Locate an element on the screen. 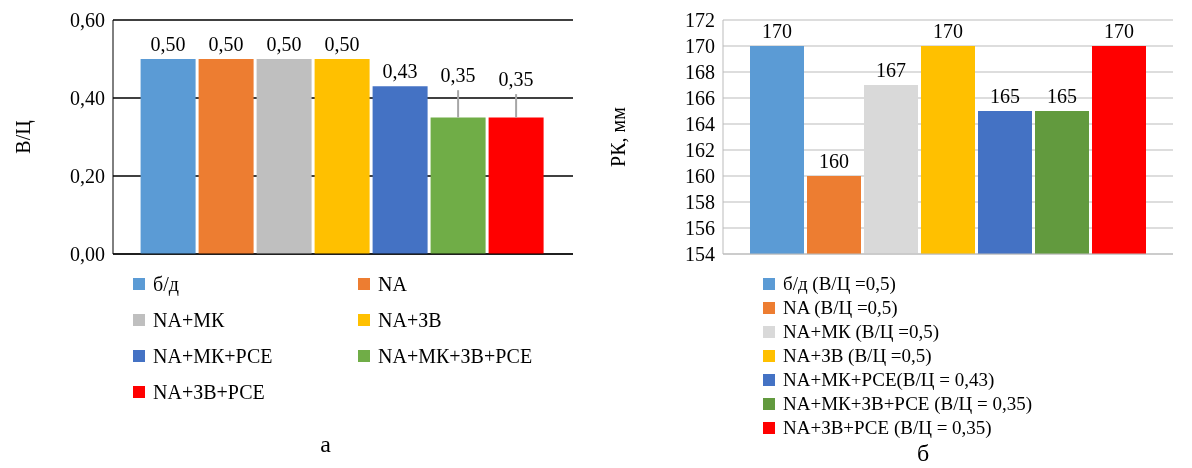  text: б is located at coordinates (923, 453).